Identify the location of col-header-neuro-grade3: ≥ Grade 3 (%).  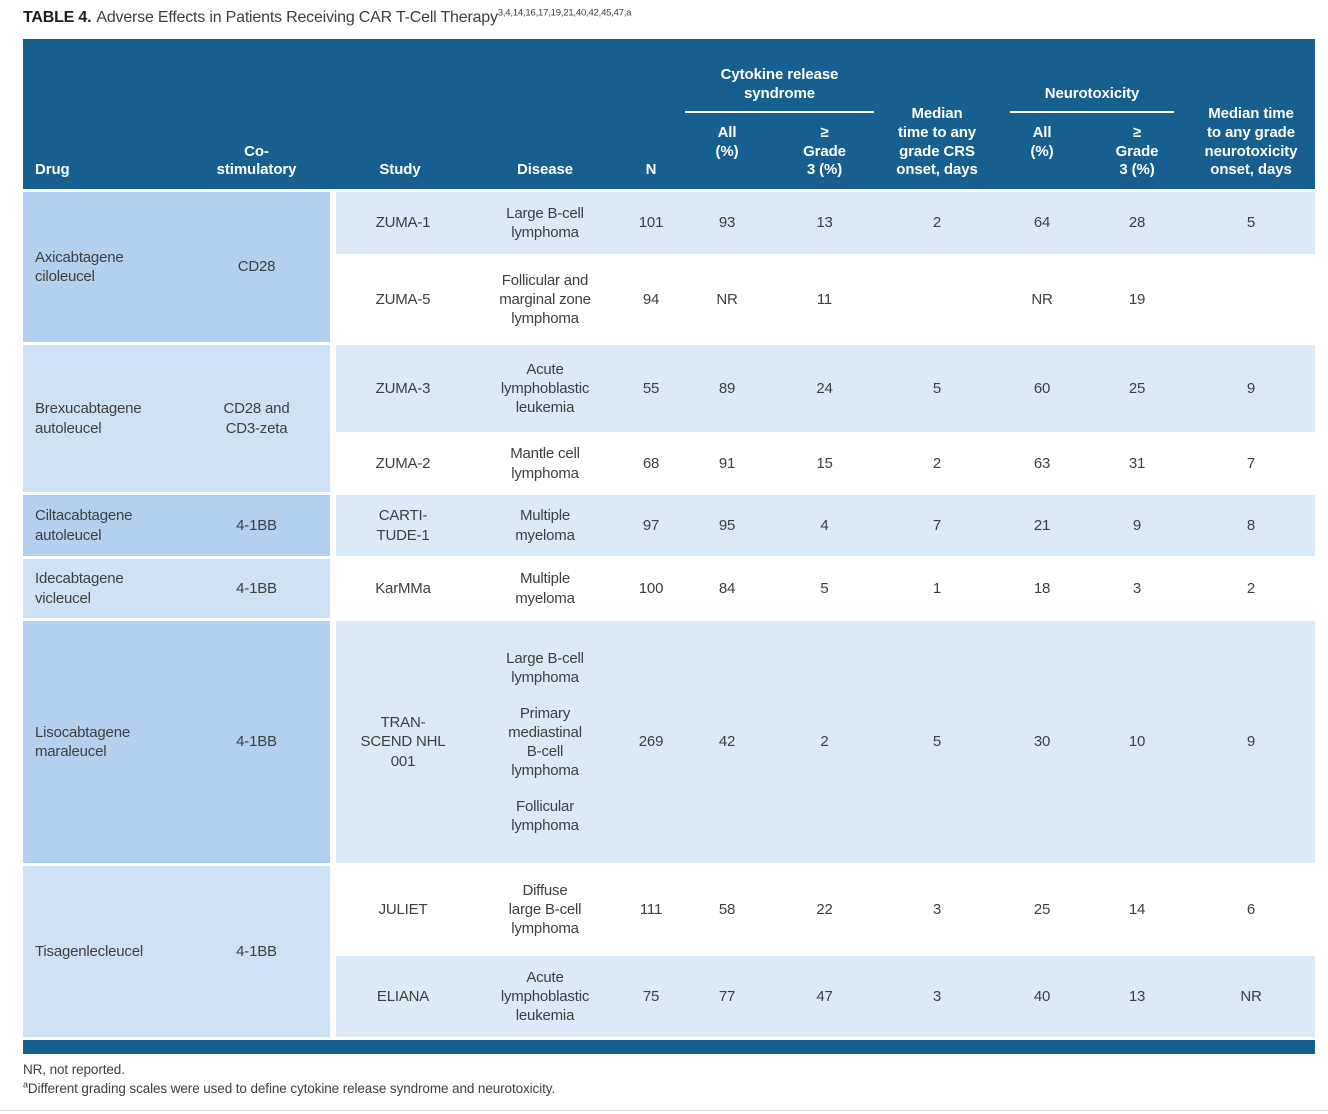
(1137, 151).